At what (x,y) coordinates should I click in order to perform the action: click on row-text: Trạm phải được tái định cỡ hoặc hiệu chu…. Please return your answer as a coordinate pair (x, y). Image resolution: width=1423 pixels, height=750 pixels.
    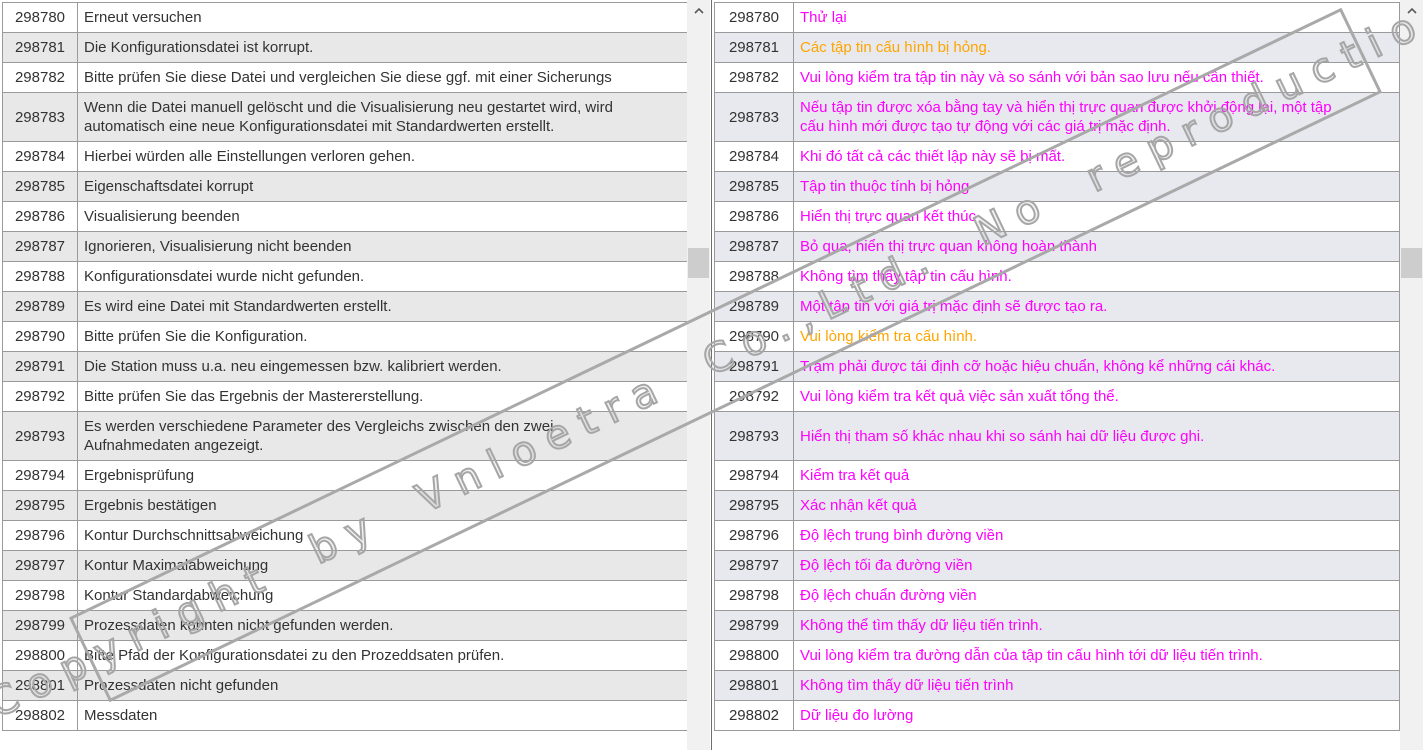
    Looking at the image, I should click on (1096, 366).